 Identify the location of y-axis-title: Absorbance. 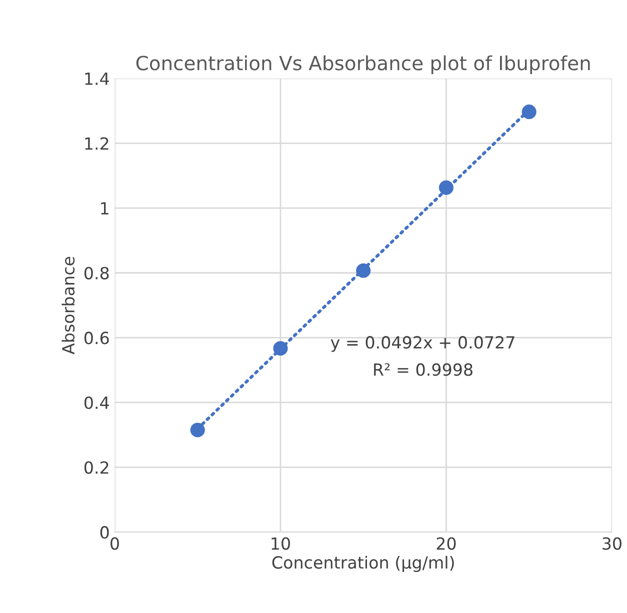
(68, 305).